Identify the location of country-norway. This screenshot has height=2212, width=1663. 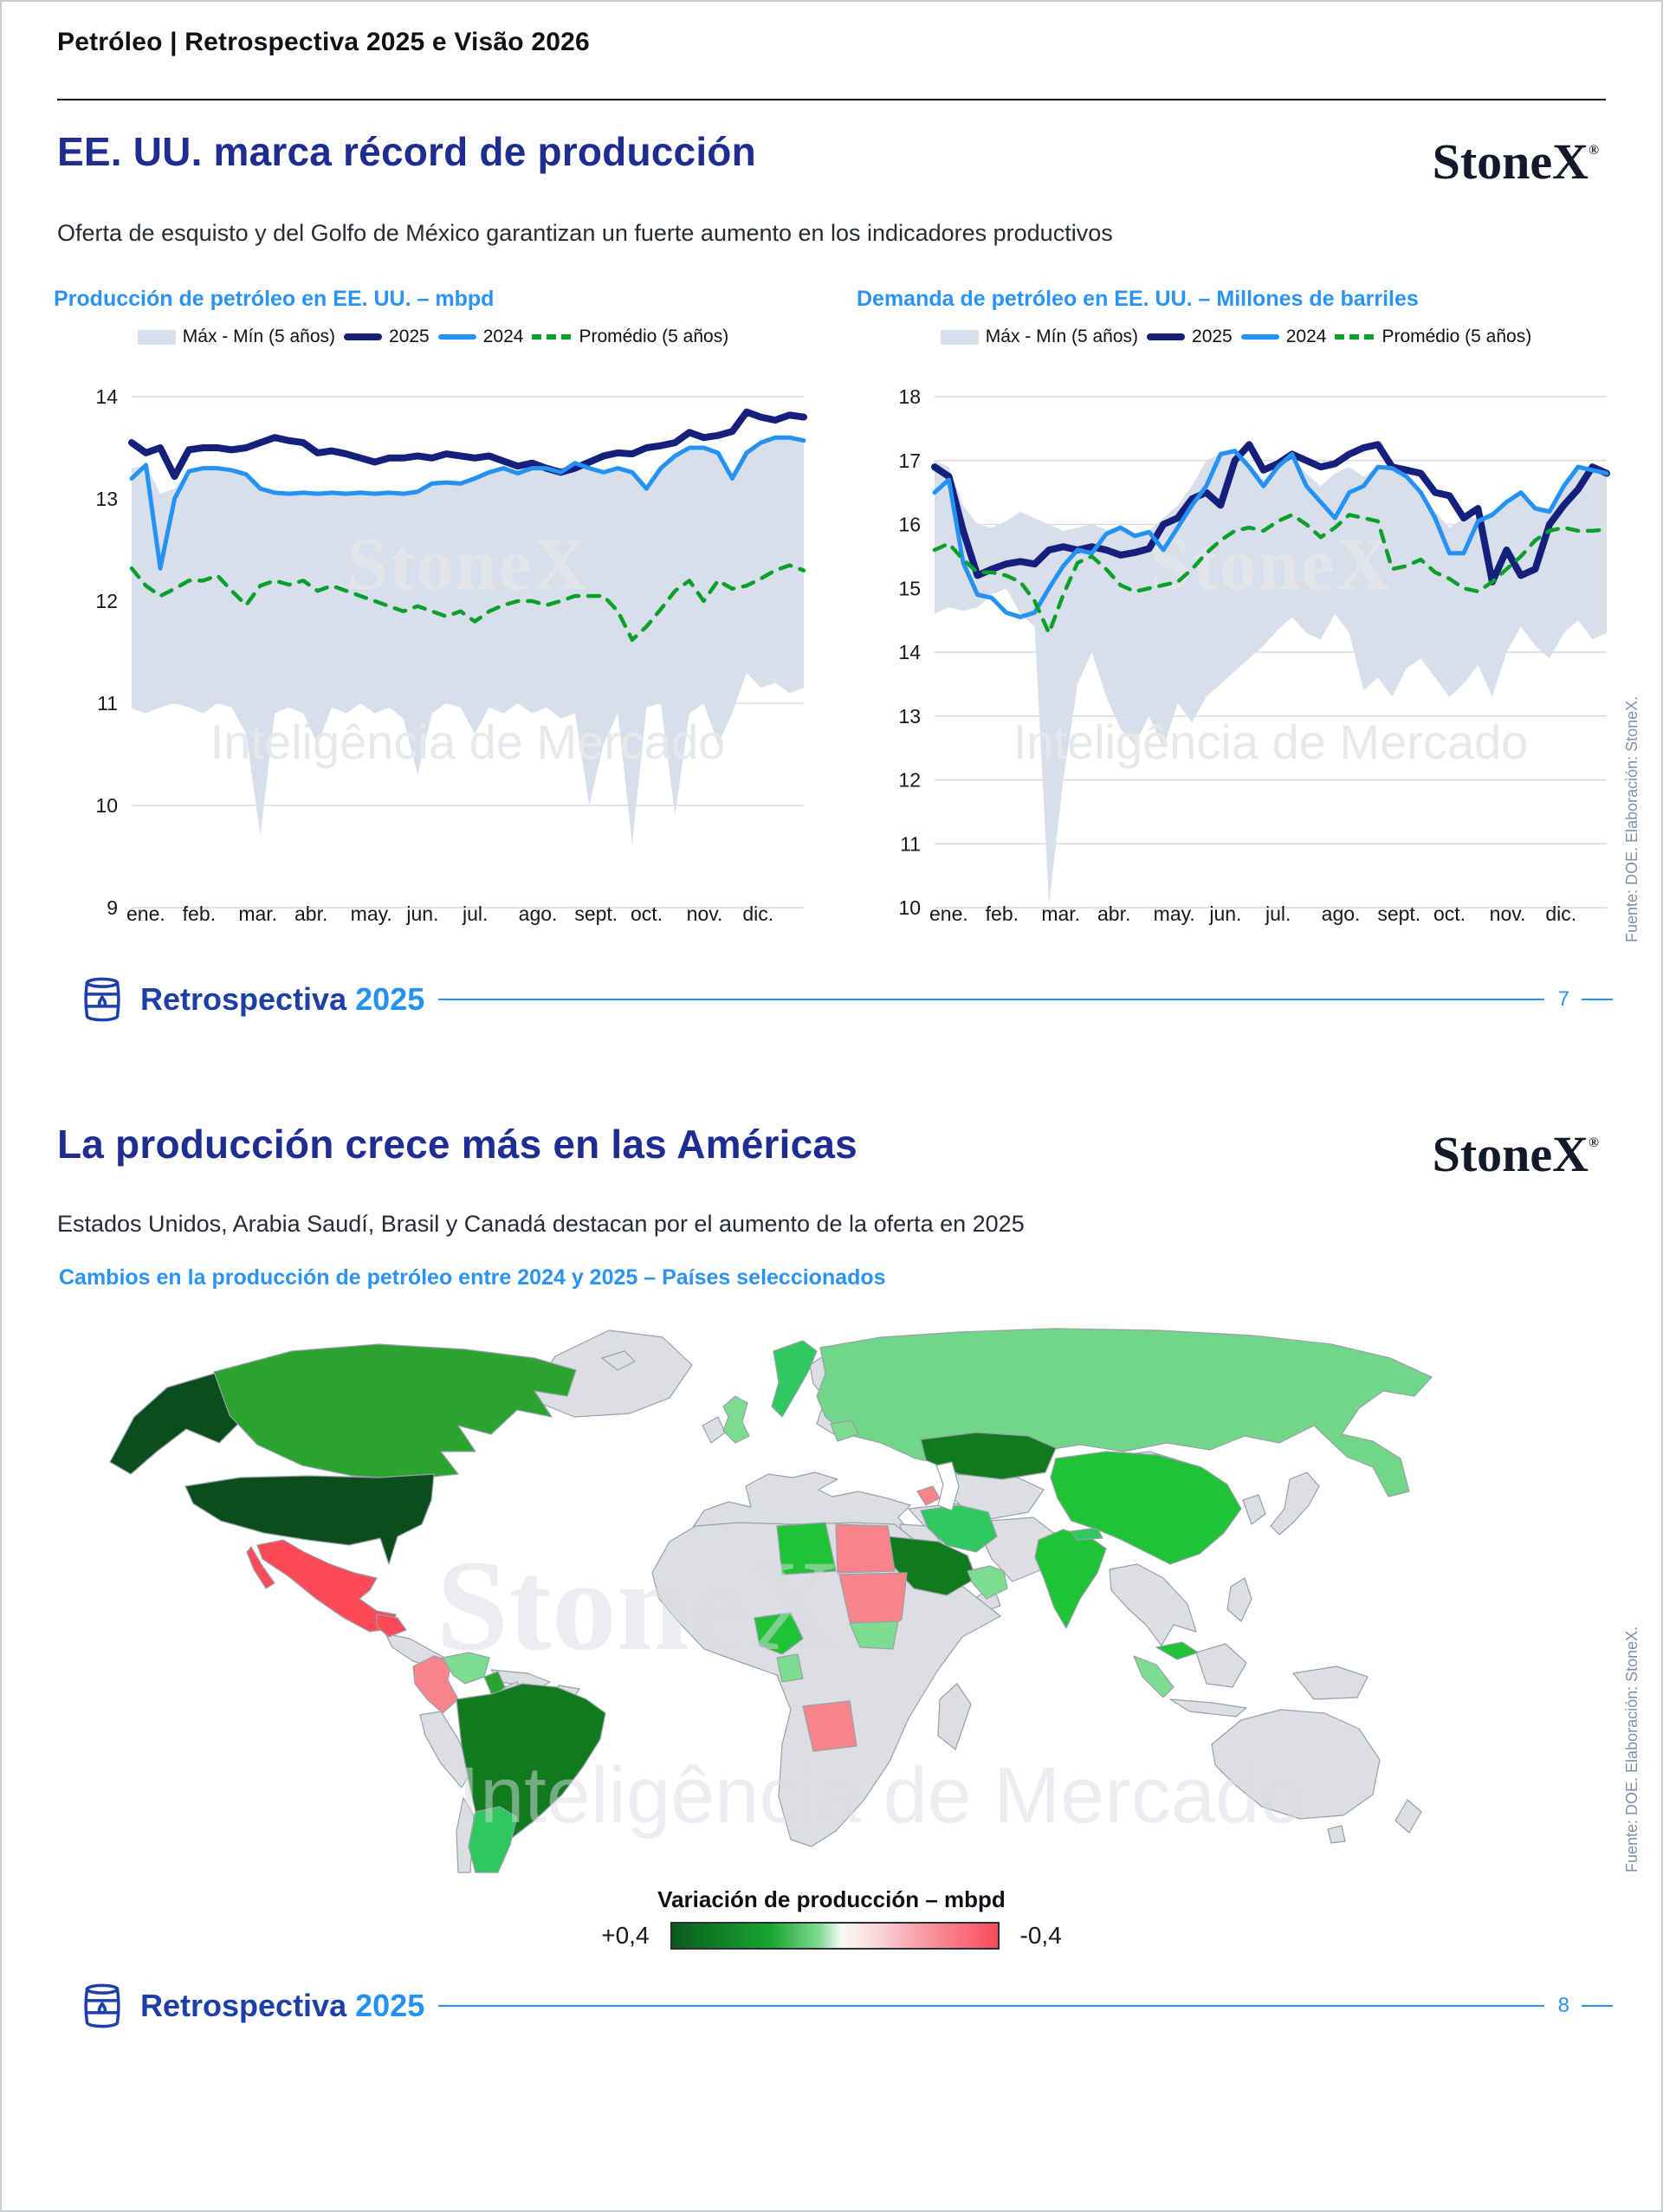
(794, 1379).